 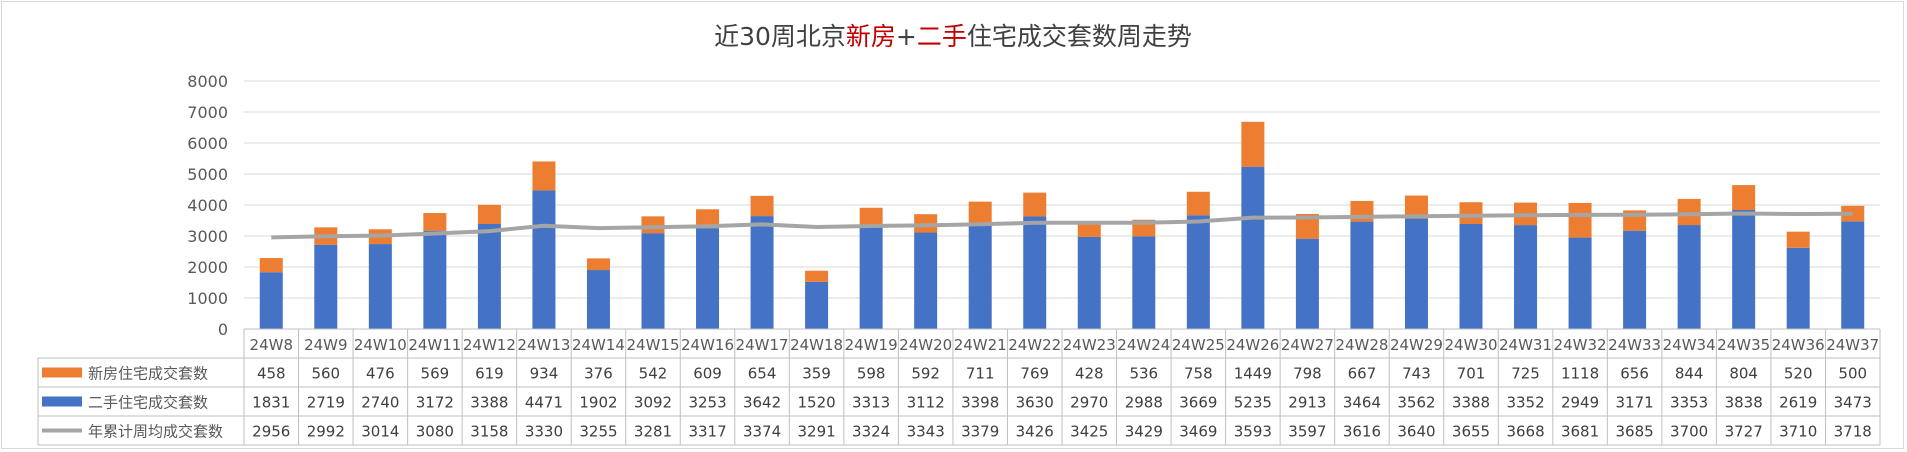 I want to click on data-table-value: 3172, so click(x=435, y=403).